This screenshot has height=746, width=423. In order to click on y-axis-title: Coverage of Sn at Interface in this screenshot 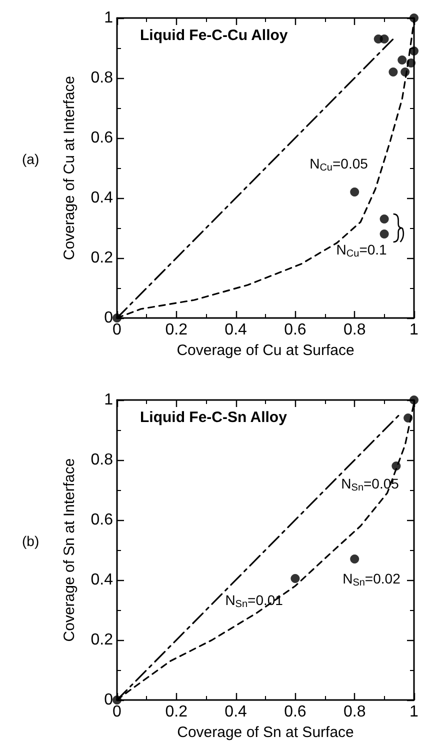, I will do `click(69, 550)`.